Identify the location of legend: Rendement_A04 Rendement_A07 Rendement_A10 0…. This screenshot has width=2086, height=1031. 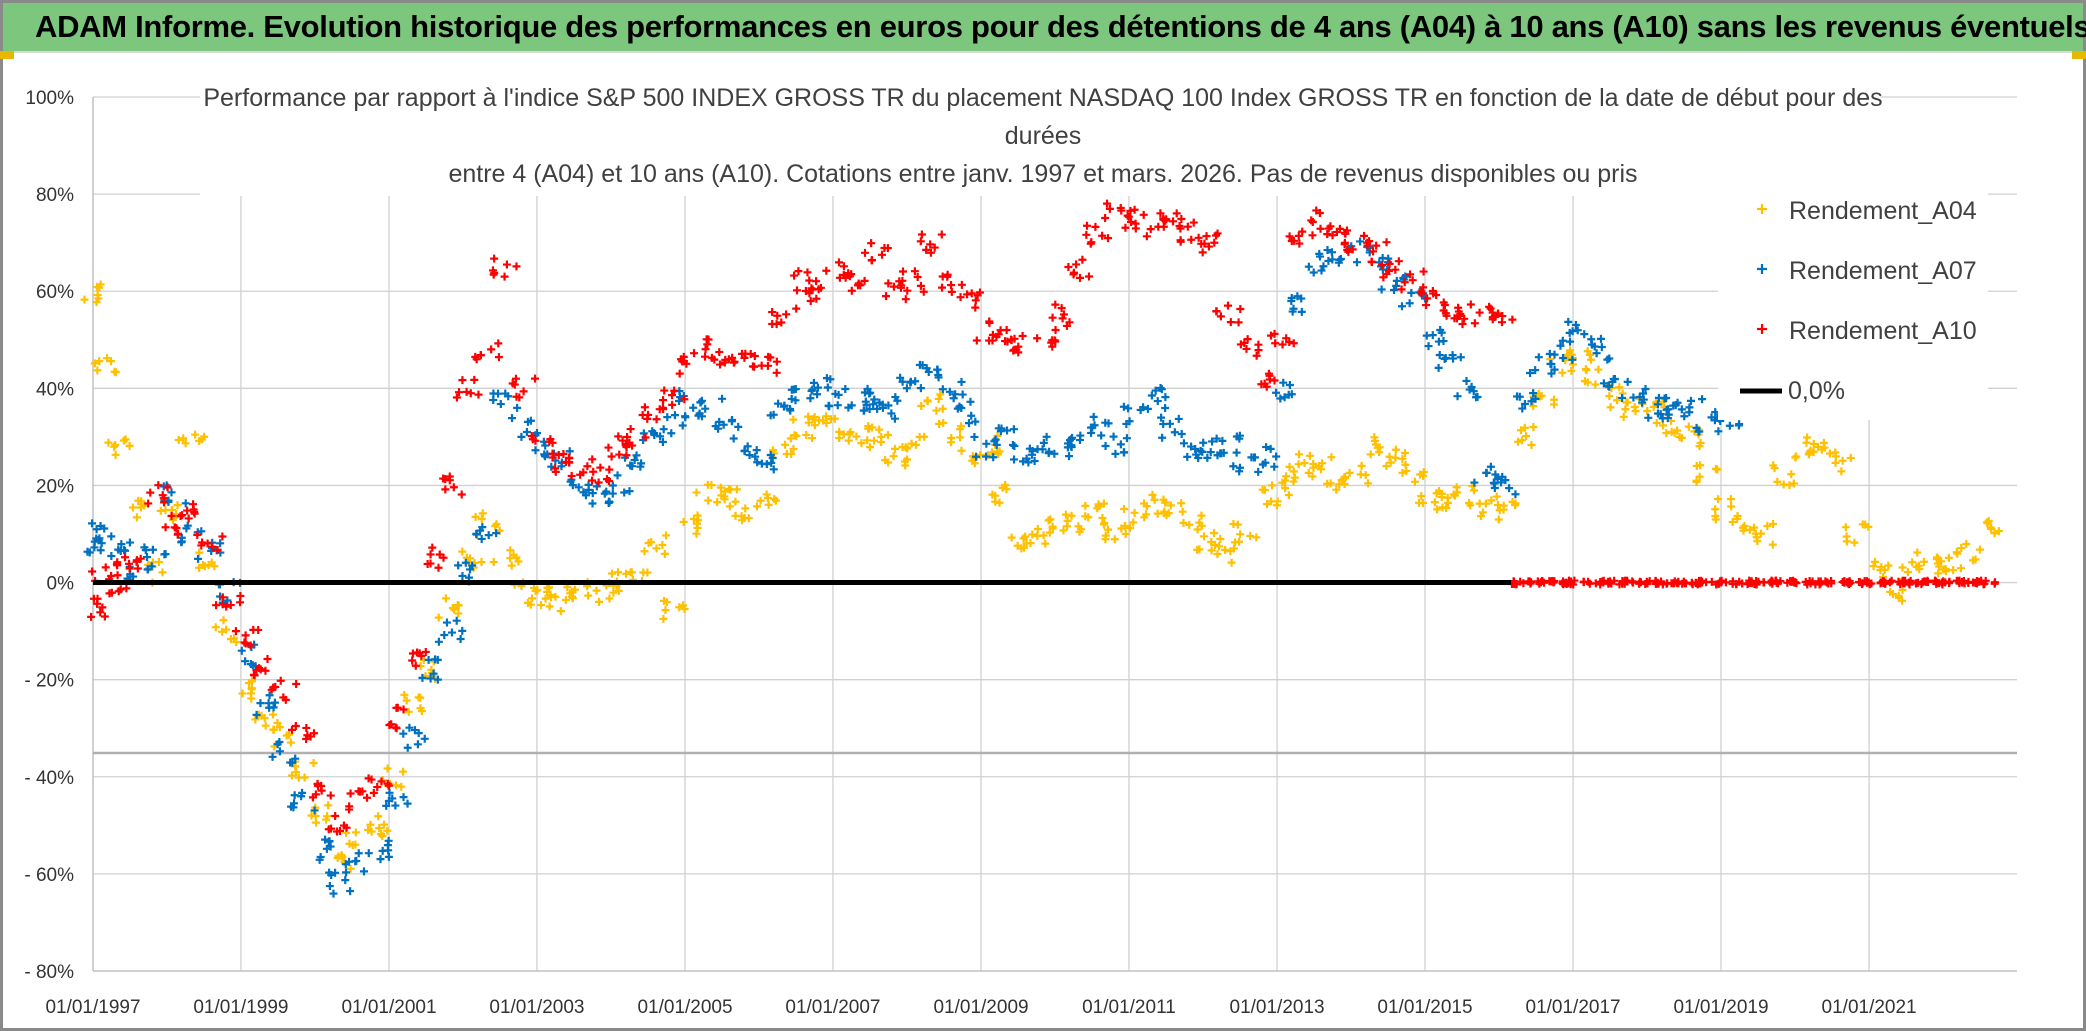
(1853, 301).